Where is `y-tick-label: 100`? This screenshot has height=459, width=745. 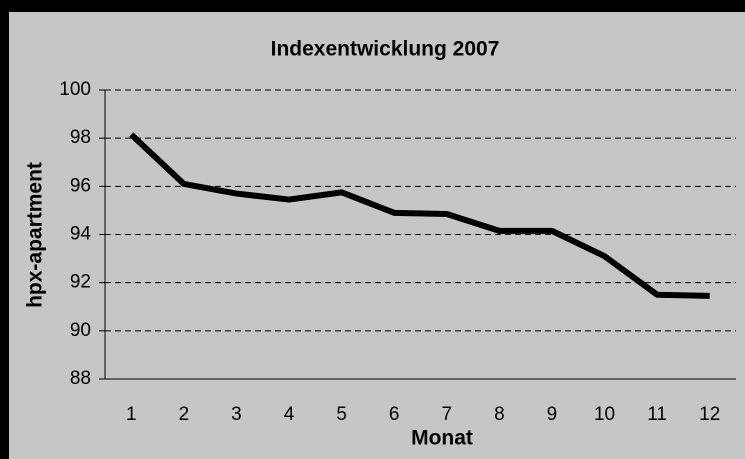 y-tick-label: 100 is located at coordinates (75, 89).